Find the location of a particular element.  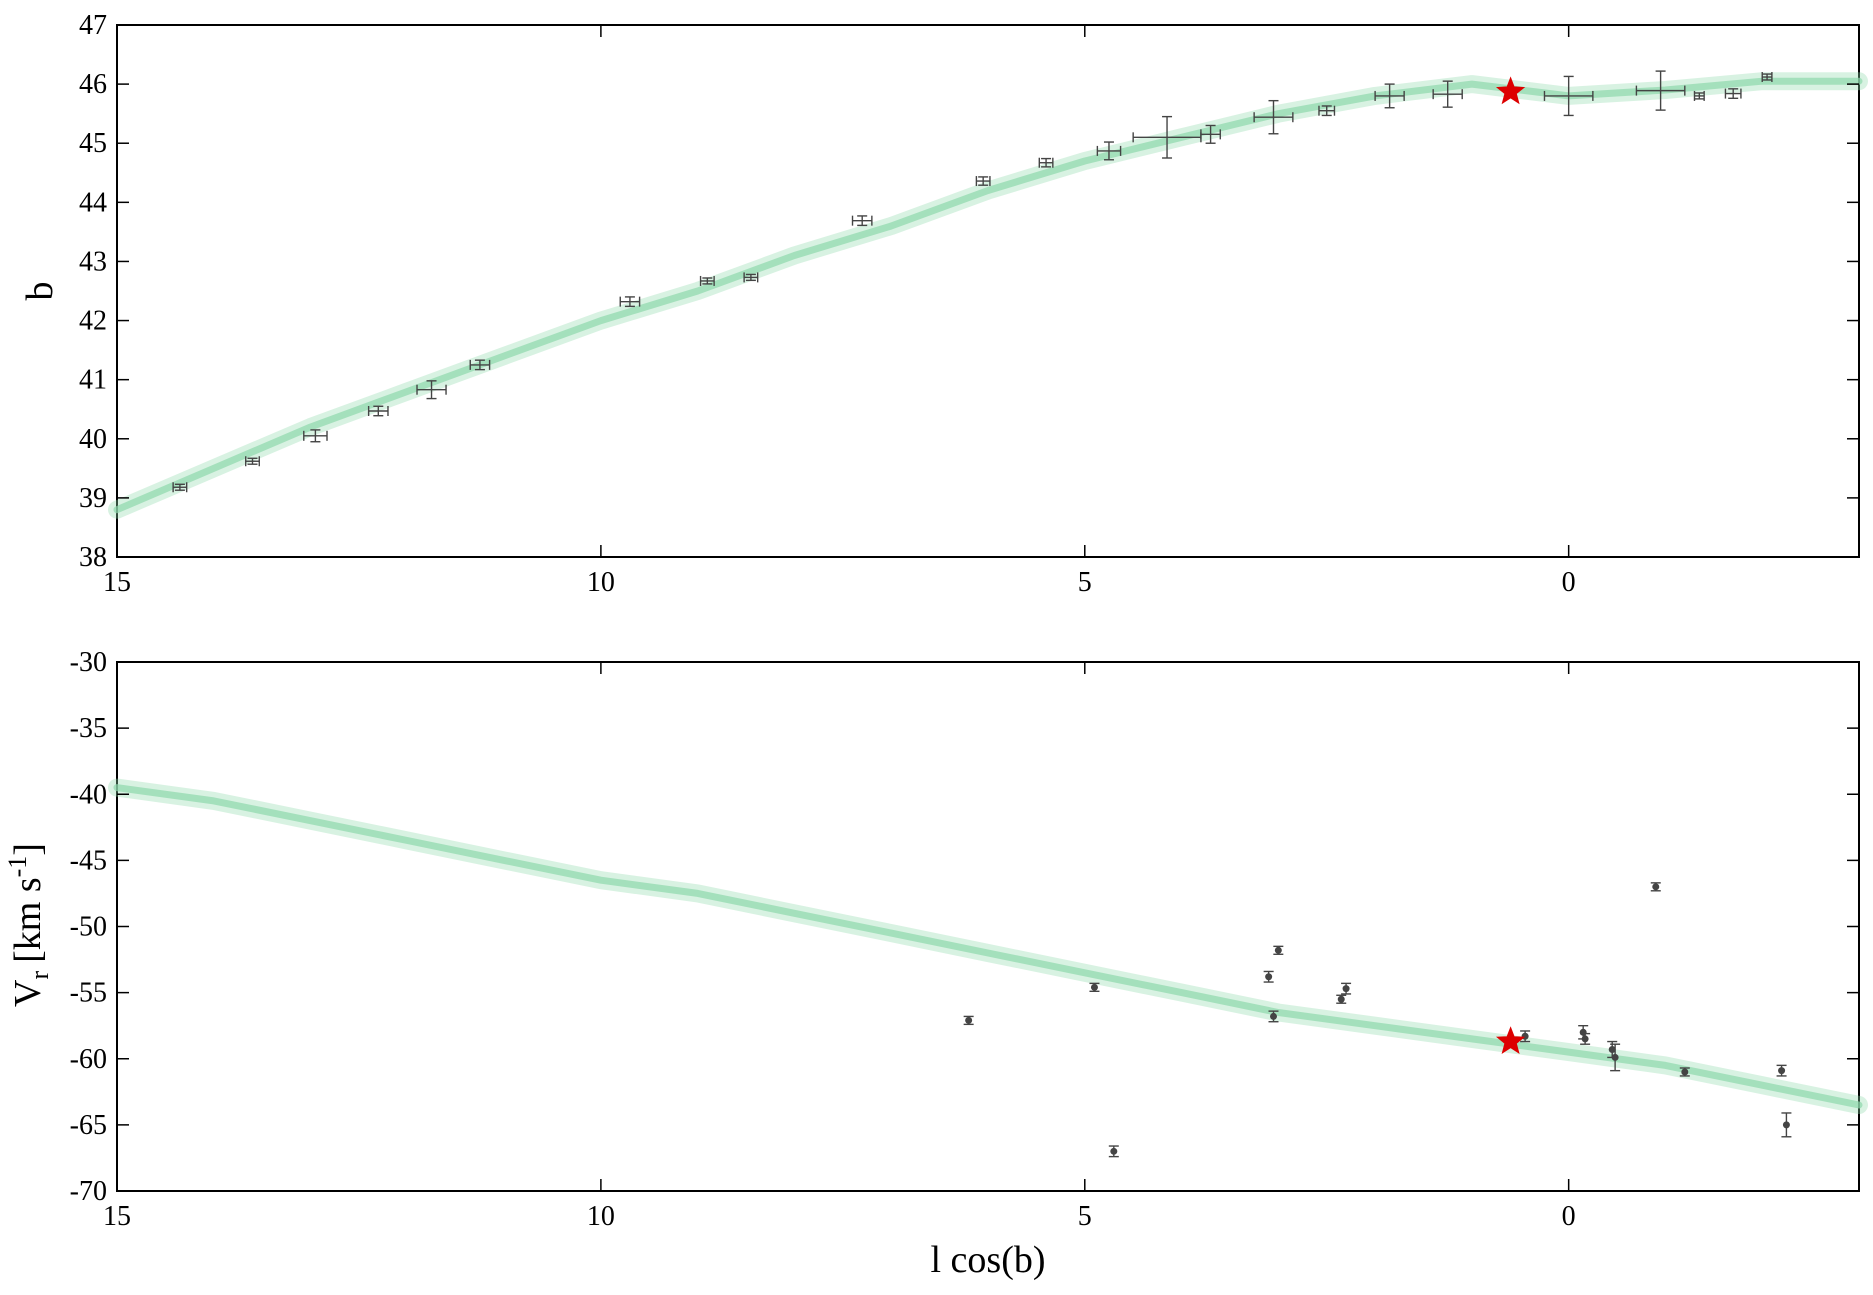

y-tick-label: -40 is located at coordinates (88, 794).